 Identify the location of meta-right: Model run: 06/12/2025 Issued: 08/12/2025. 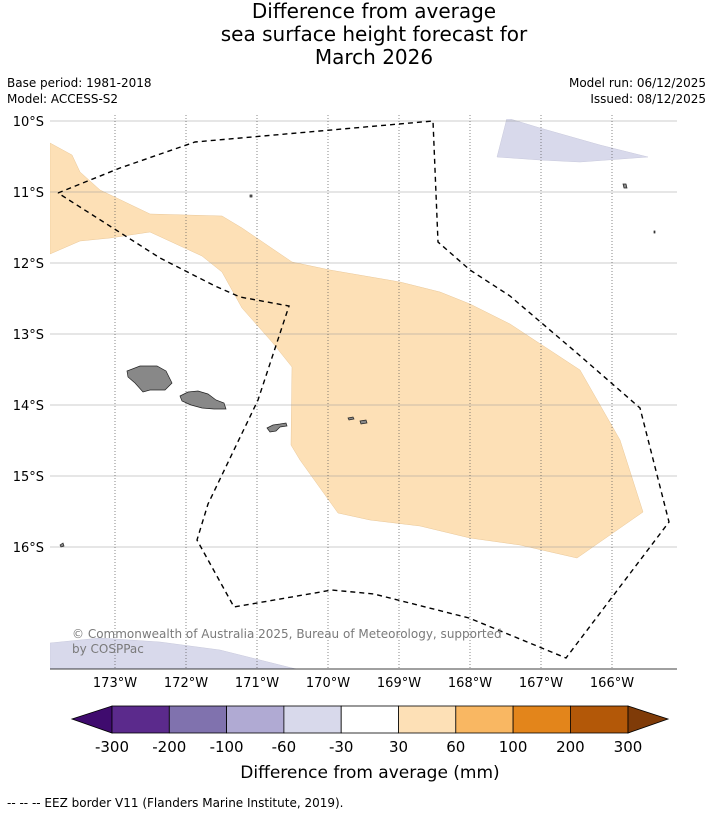
(637, 91).